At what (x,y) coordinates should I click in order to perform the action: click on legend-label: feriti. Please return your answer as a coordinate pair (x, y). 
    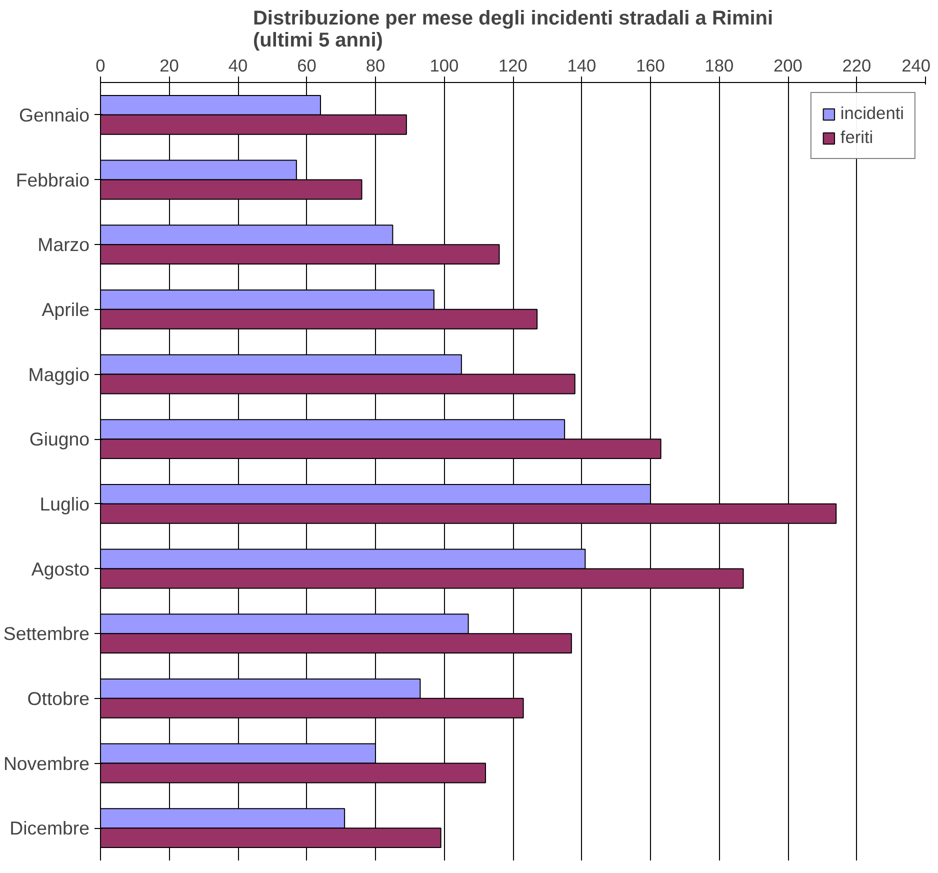
    Looking at the image, I should click on (857, 137).